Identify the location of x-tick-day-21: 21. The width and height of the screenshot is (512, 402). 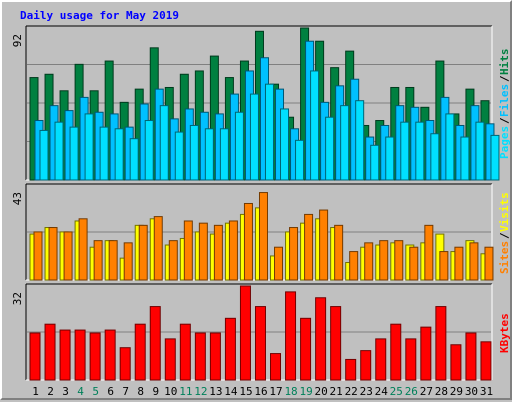
(336, 391).